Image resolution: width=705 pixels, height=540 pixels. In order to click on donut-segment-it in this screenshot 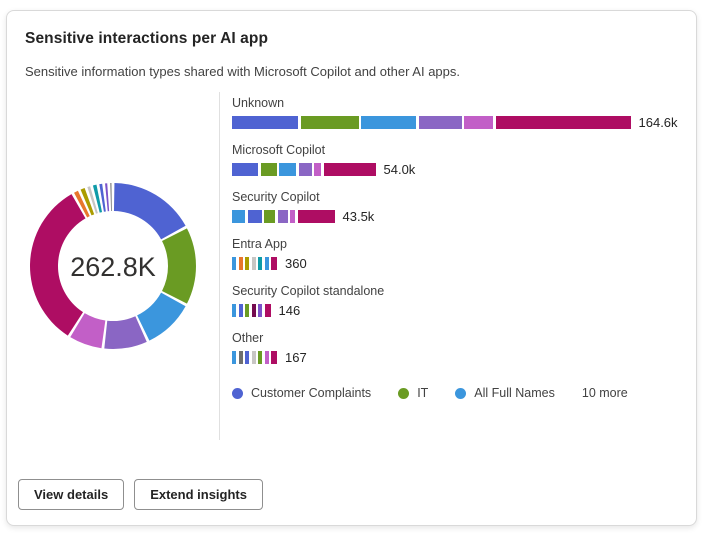, I will do `click(179, 266)`.